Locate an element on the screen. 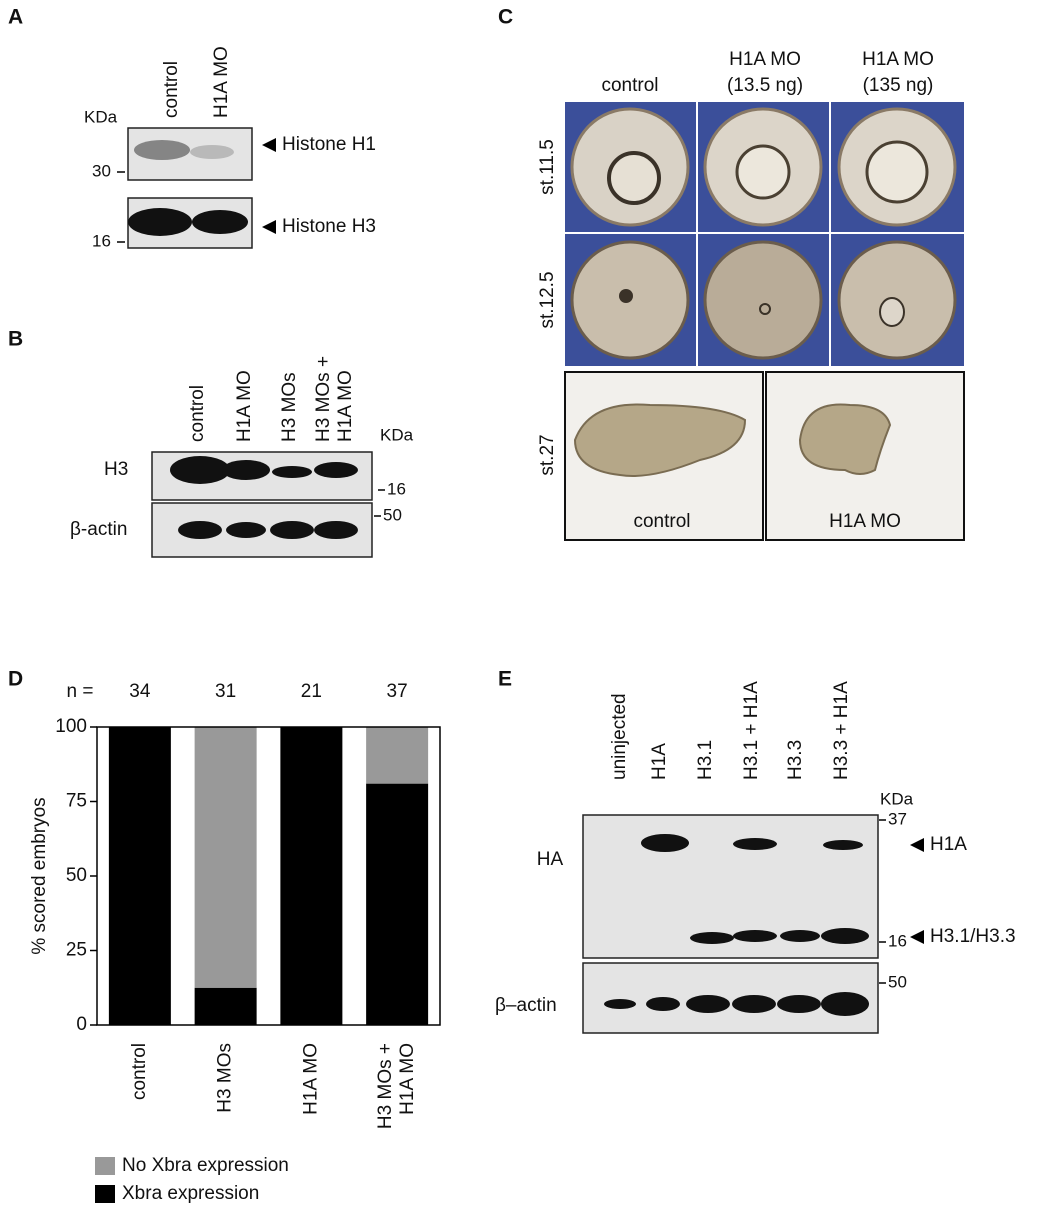 This screenshot has width=1058, height=1214. lane-label: H3.3 is located at coordinates (795, 760).